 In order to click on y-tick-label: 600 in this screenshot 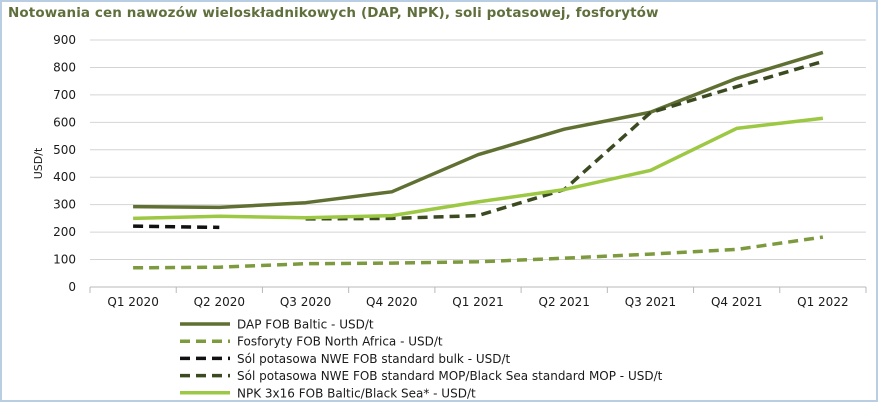, I will do `click(64, 122)`.